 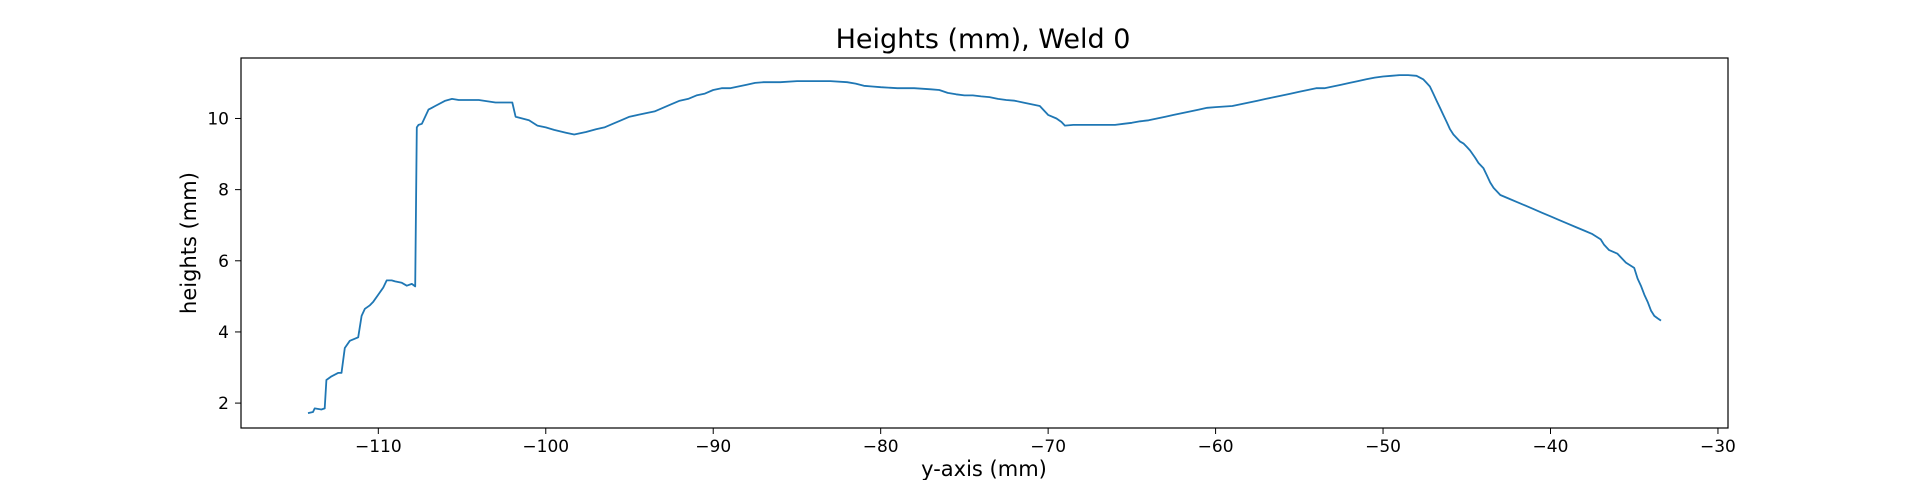 What do you see at coordinates (223, 333) in the screenshot?
I see `y-tick-label: 4` at bounding box center [223, 333].